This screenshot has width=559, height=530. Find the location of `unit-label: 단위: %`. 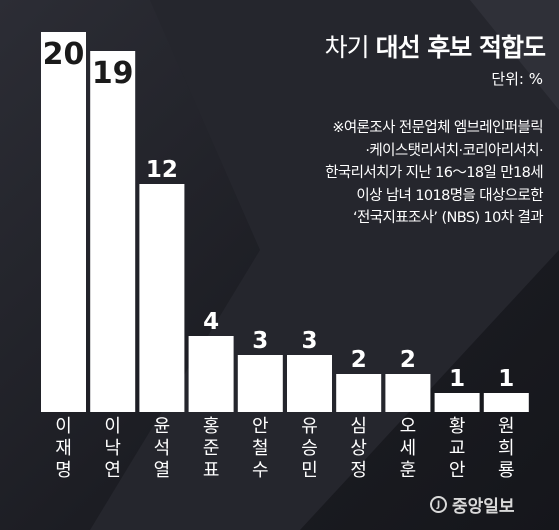

unit-label: 단위: % is located at coordinates (517, 79).